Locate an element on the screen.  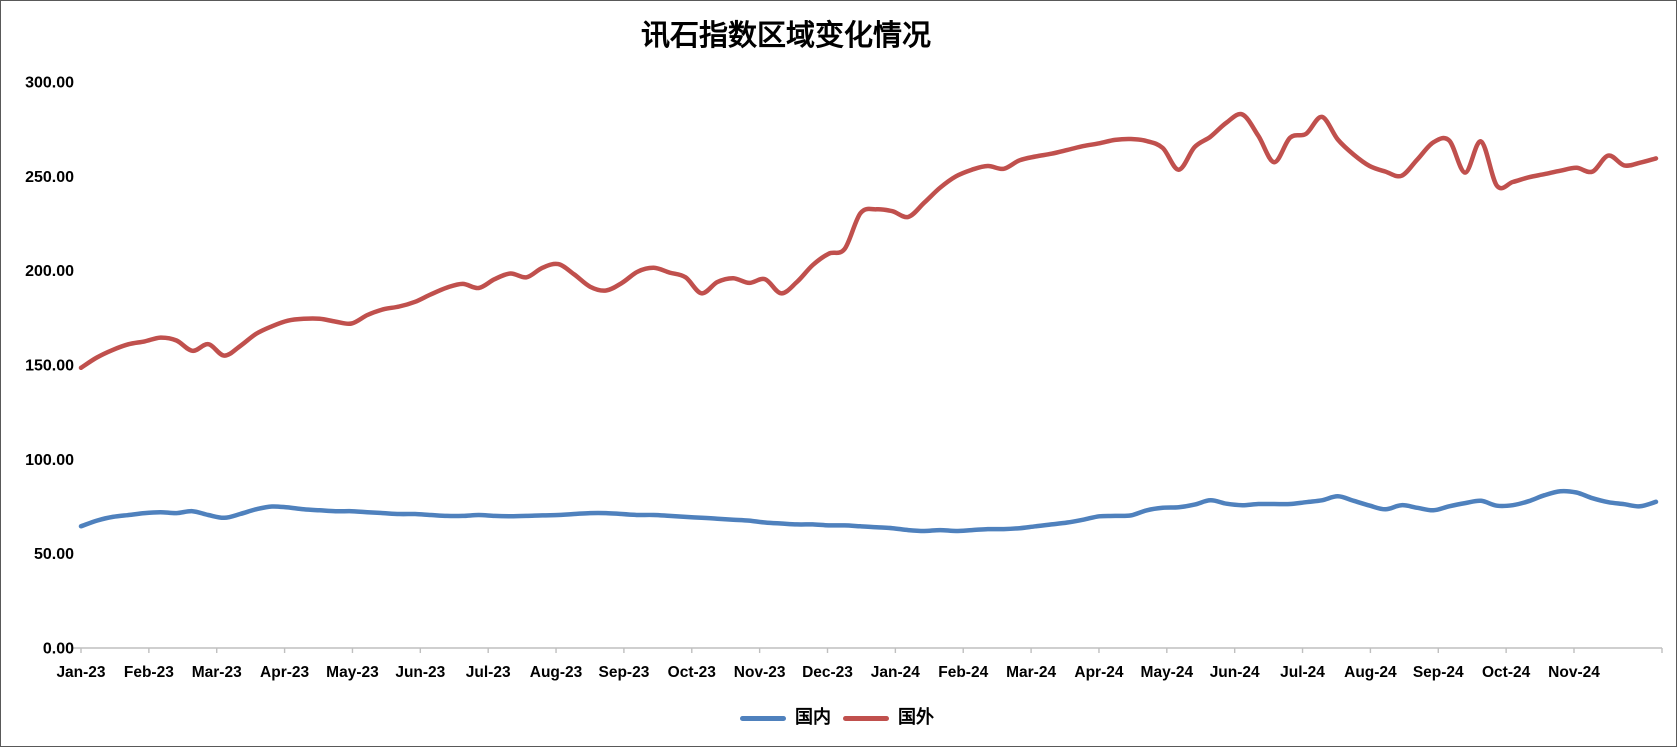
x-axis-tick-label: Feb-23 is located at coordinates (149, 672).